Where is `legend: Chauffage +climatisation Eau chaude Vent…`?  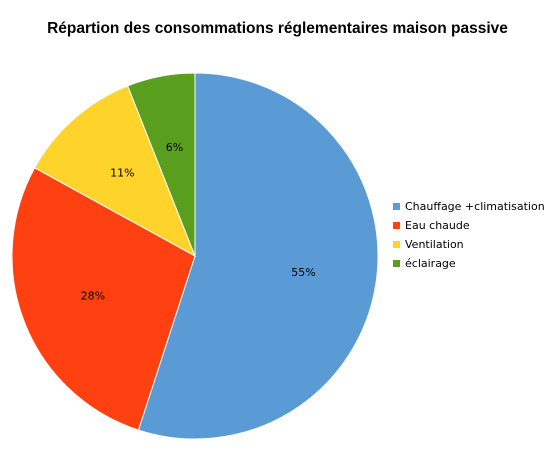 legend: Chauffage +climatisation Eau chaude Vent… is located at coordinates (469, 235).